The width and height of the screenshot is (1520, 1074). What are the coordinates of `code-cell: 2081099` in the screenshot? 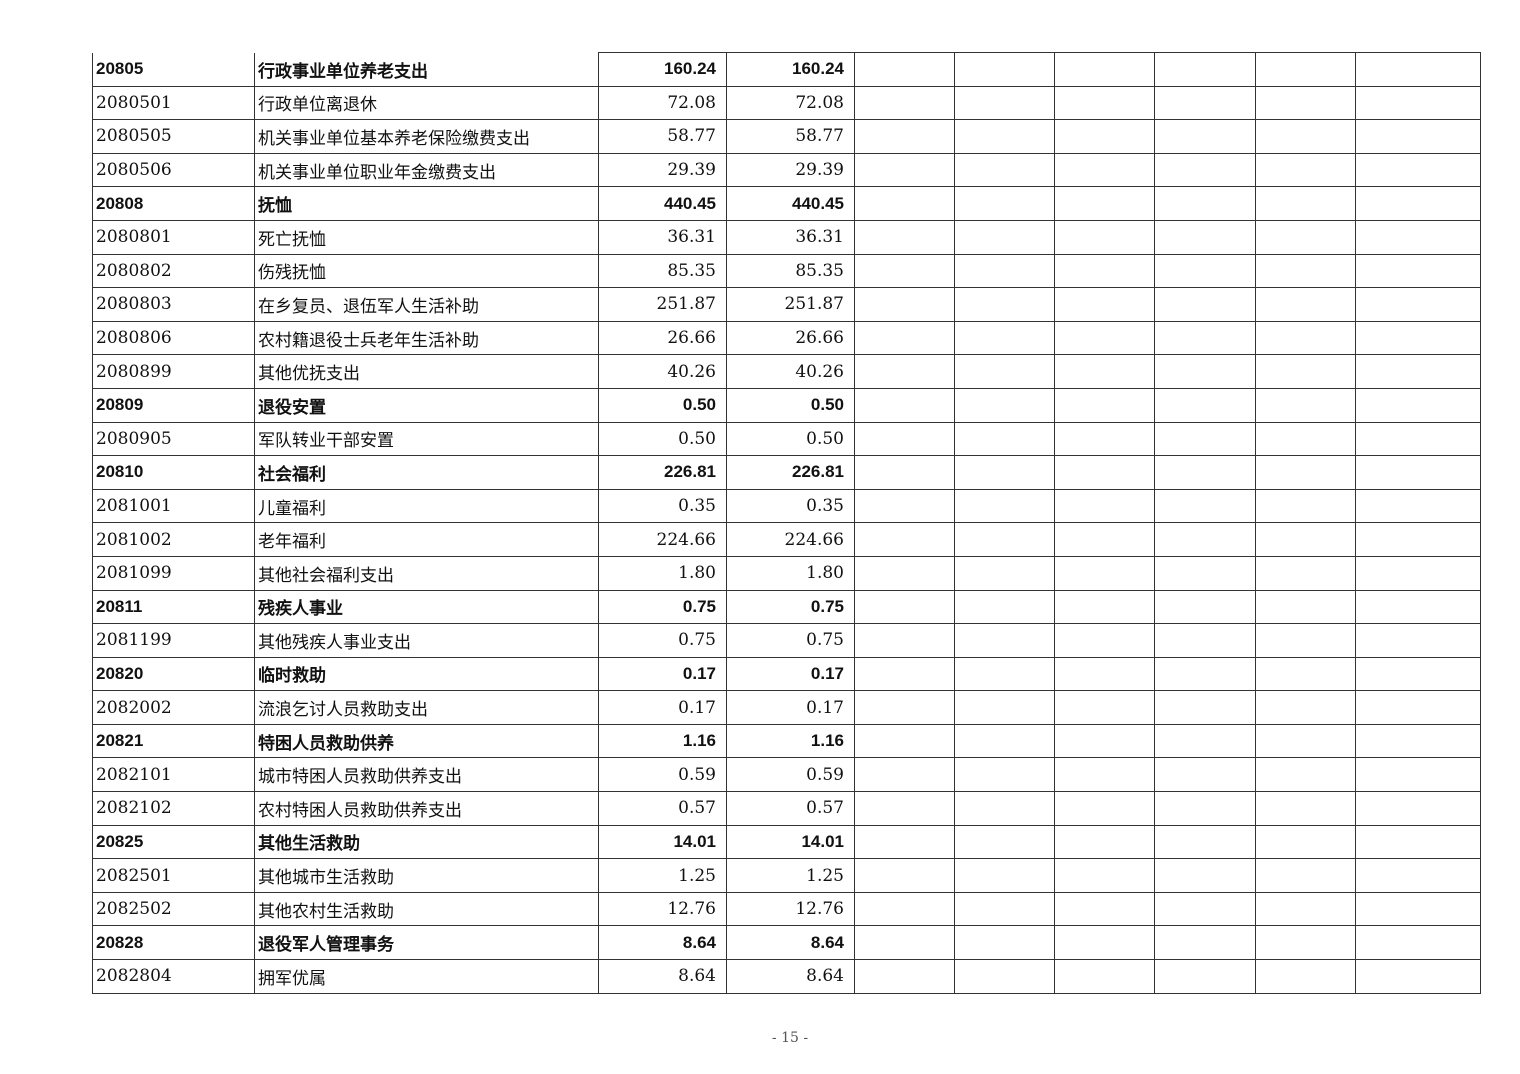 It's located at (173, 573).